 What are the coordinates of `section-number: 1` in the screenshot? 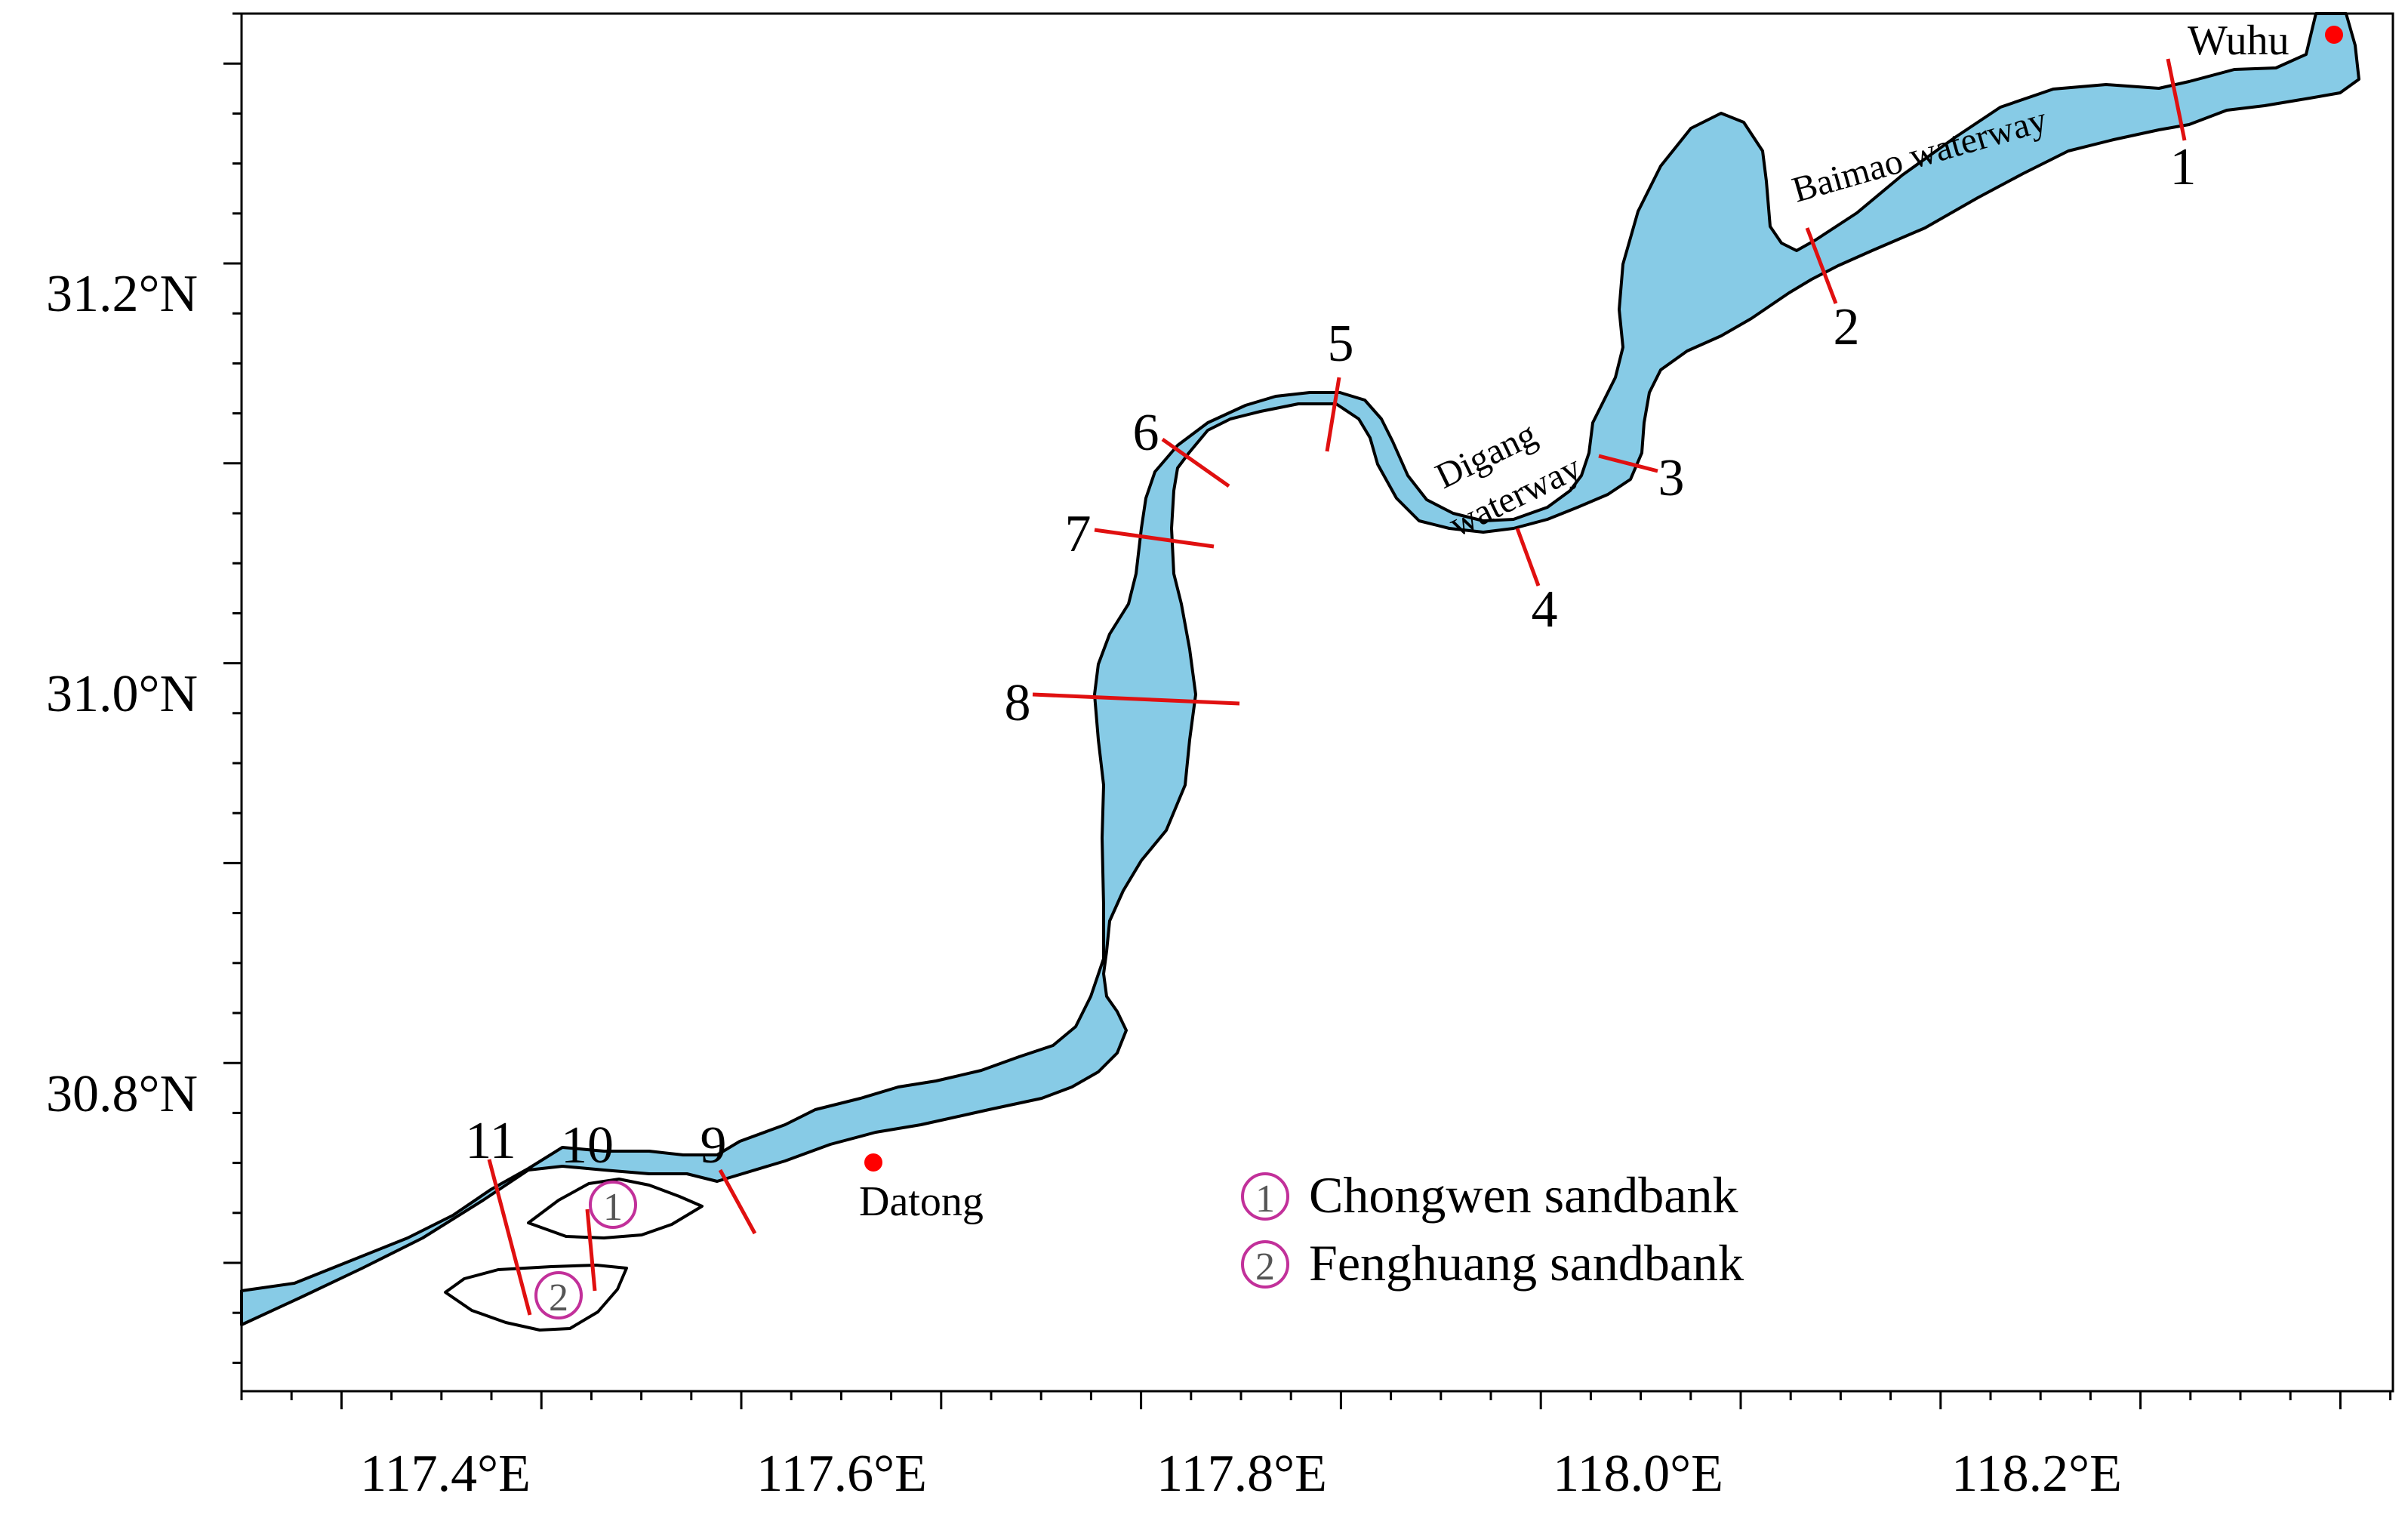 It's located at (2183, 167).